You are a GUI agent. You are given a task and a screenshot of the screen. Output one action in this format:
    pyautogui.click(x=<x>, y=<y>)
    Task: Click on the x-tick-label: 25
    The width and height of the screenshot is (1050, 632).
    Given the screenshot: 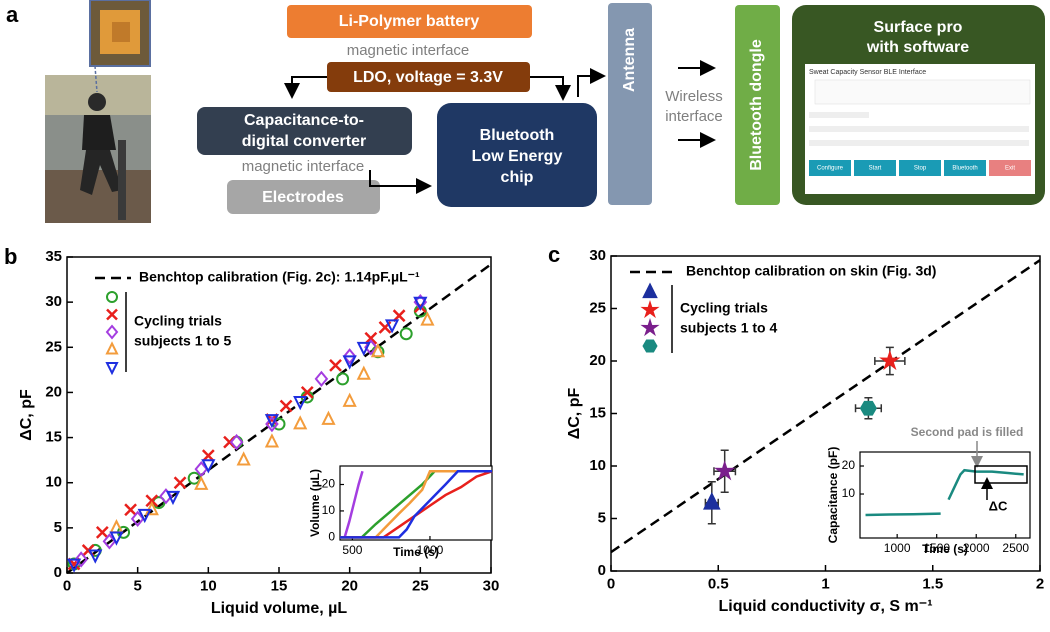 What is the action you would take?
    pyautogui.click(x=420, y=585)
    